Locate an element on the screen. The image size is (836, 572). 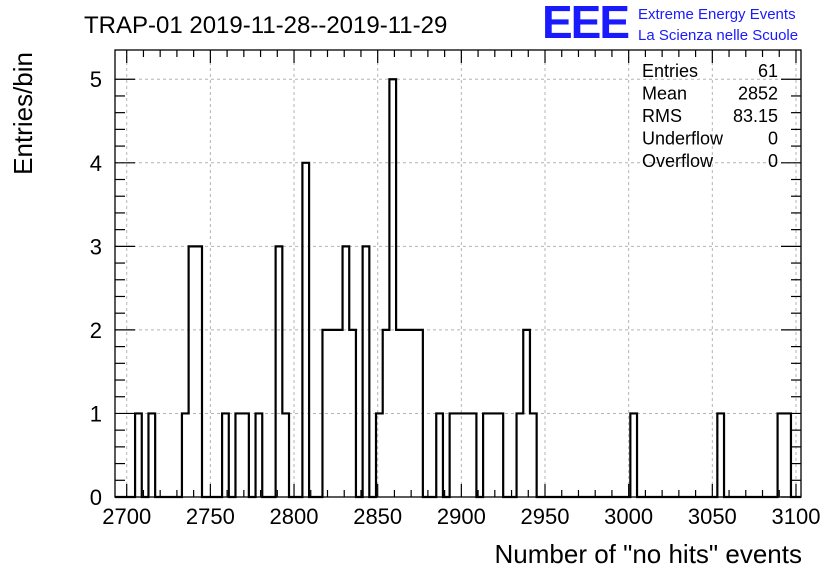
y-tick-label: 0 is located at coordinates (96, 497).